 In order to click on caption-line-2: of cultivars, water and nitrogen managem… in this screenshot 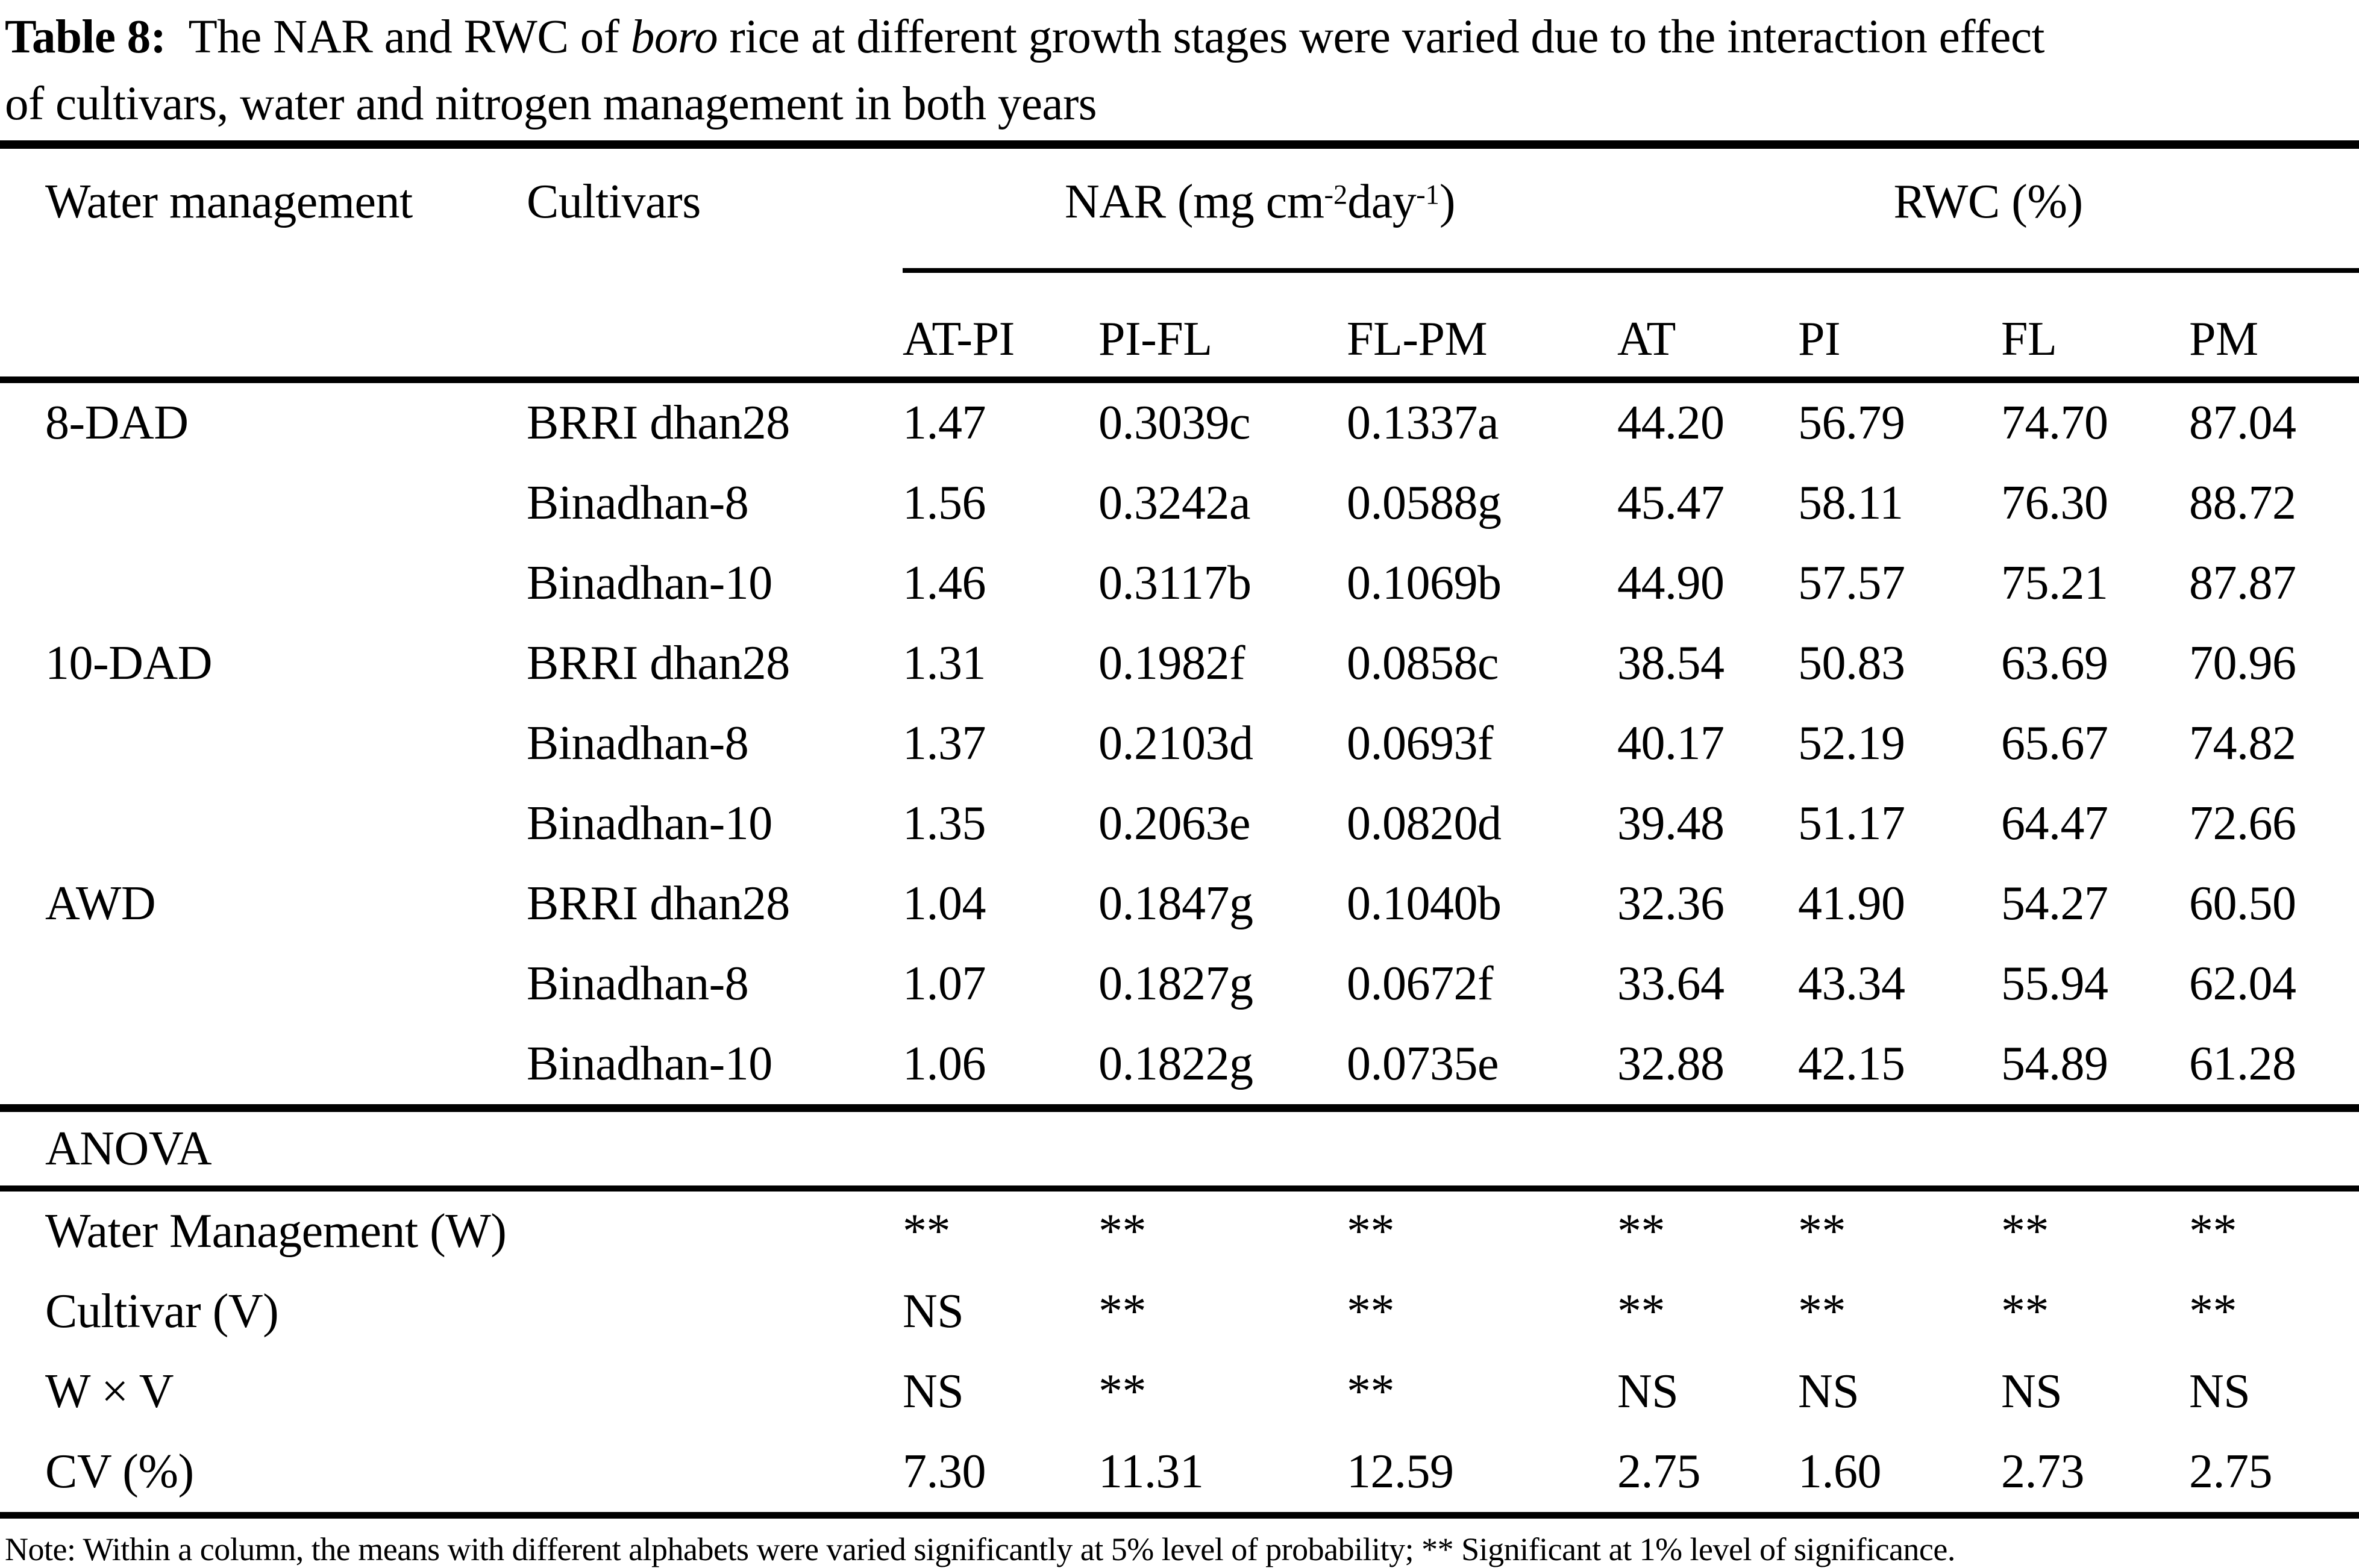, I will do `click(551, 104)`.